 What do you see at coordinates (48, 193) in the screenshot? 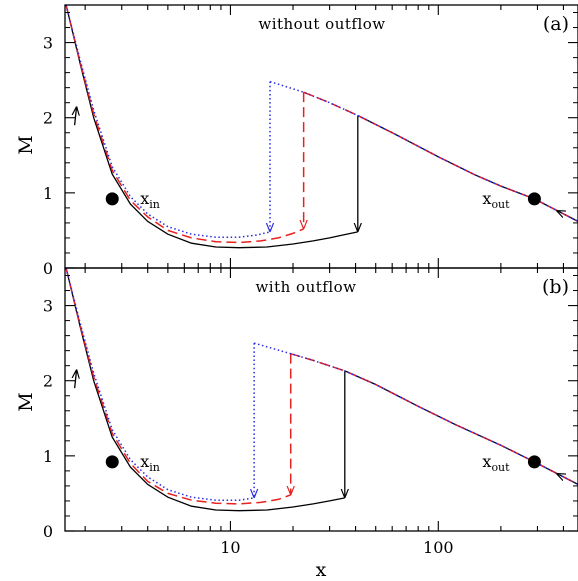
I see `panel-a-y-tick-label: 1` at bounding box center [48, 193].